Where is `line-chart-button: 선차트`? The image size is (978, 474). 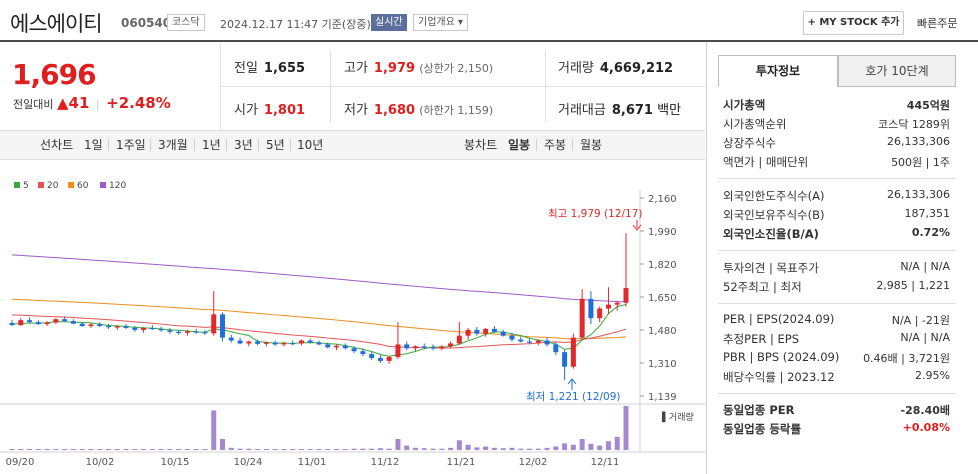
line-chart-button: 선차트 is located at coordinates (57, 145).